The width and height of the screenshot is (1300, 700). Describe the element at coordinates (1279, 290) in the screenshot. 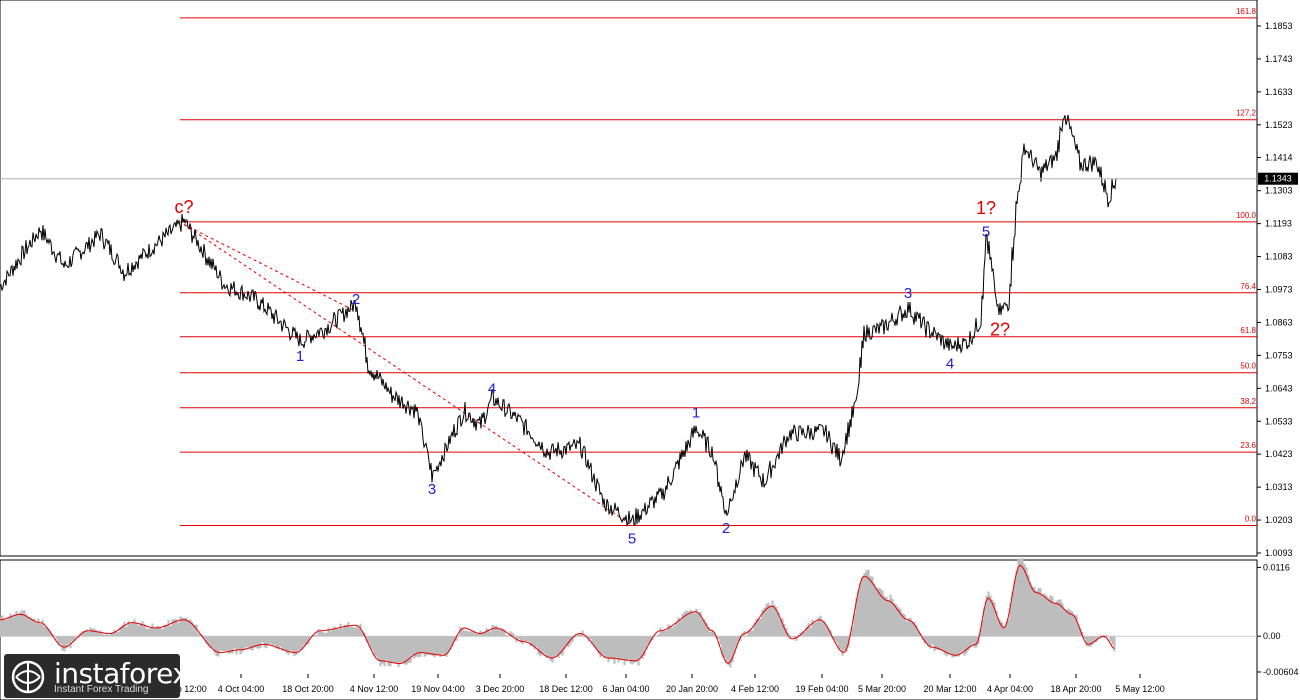

I see `price-tick-label: 1.0973` at that location.